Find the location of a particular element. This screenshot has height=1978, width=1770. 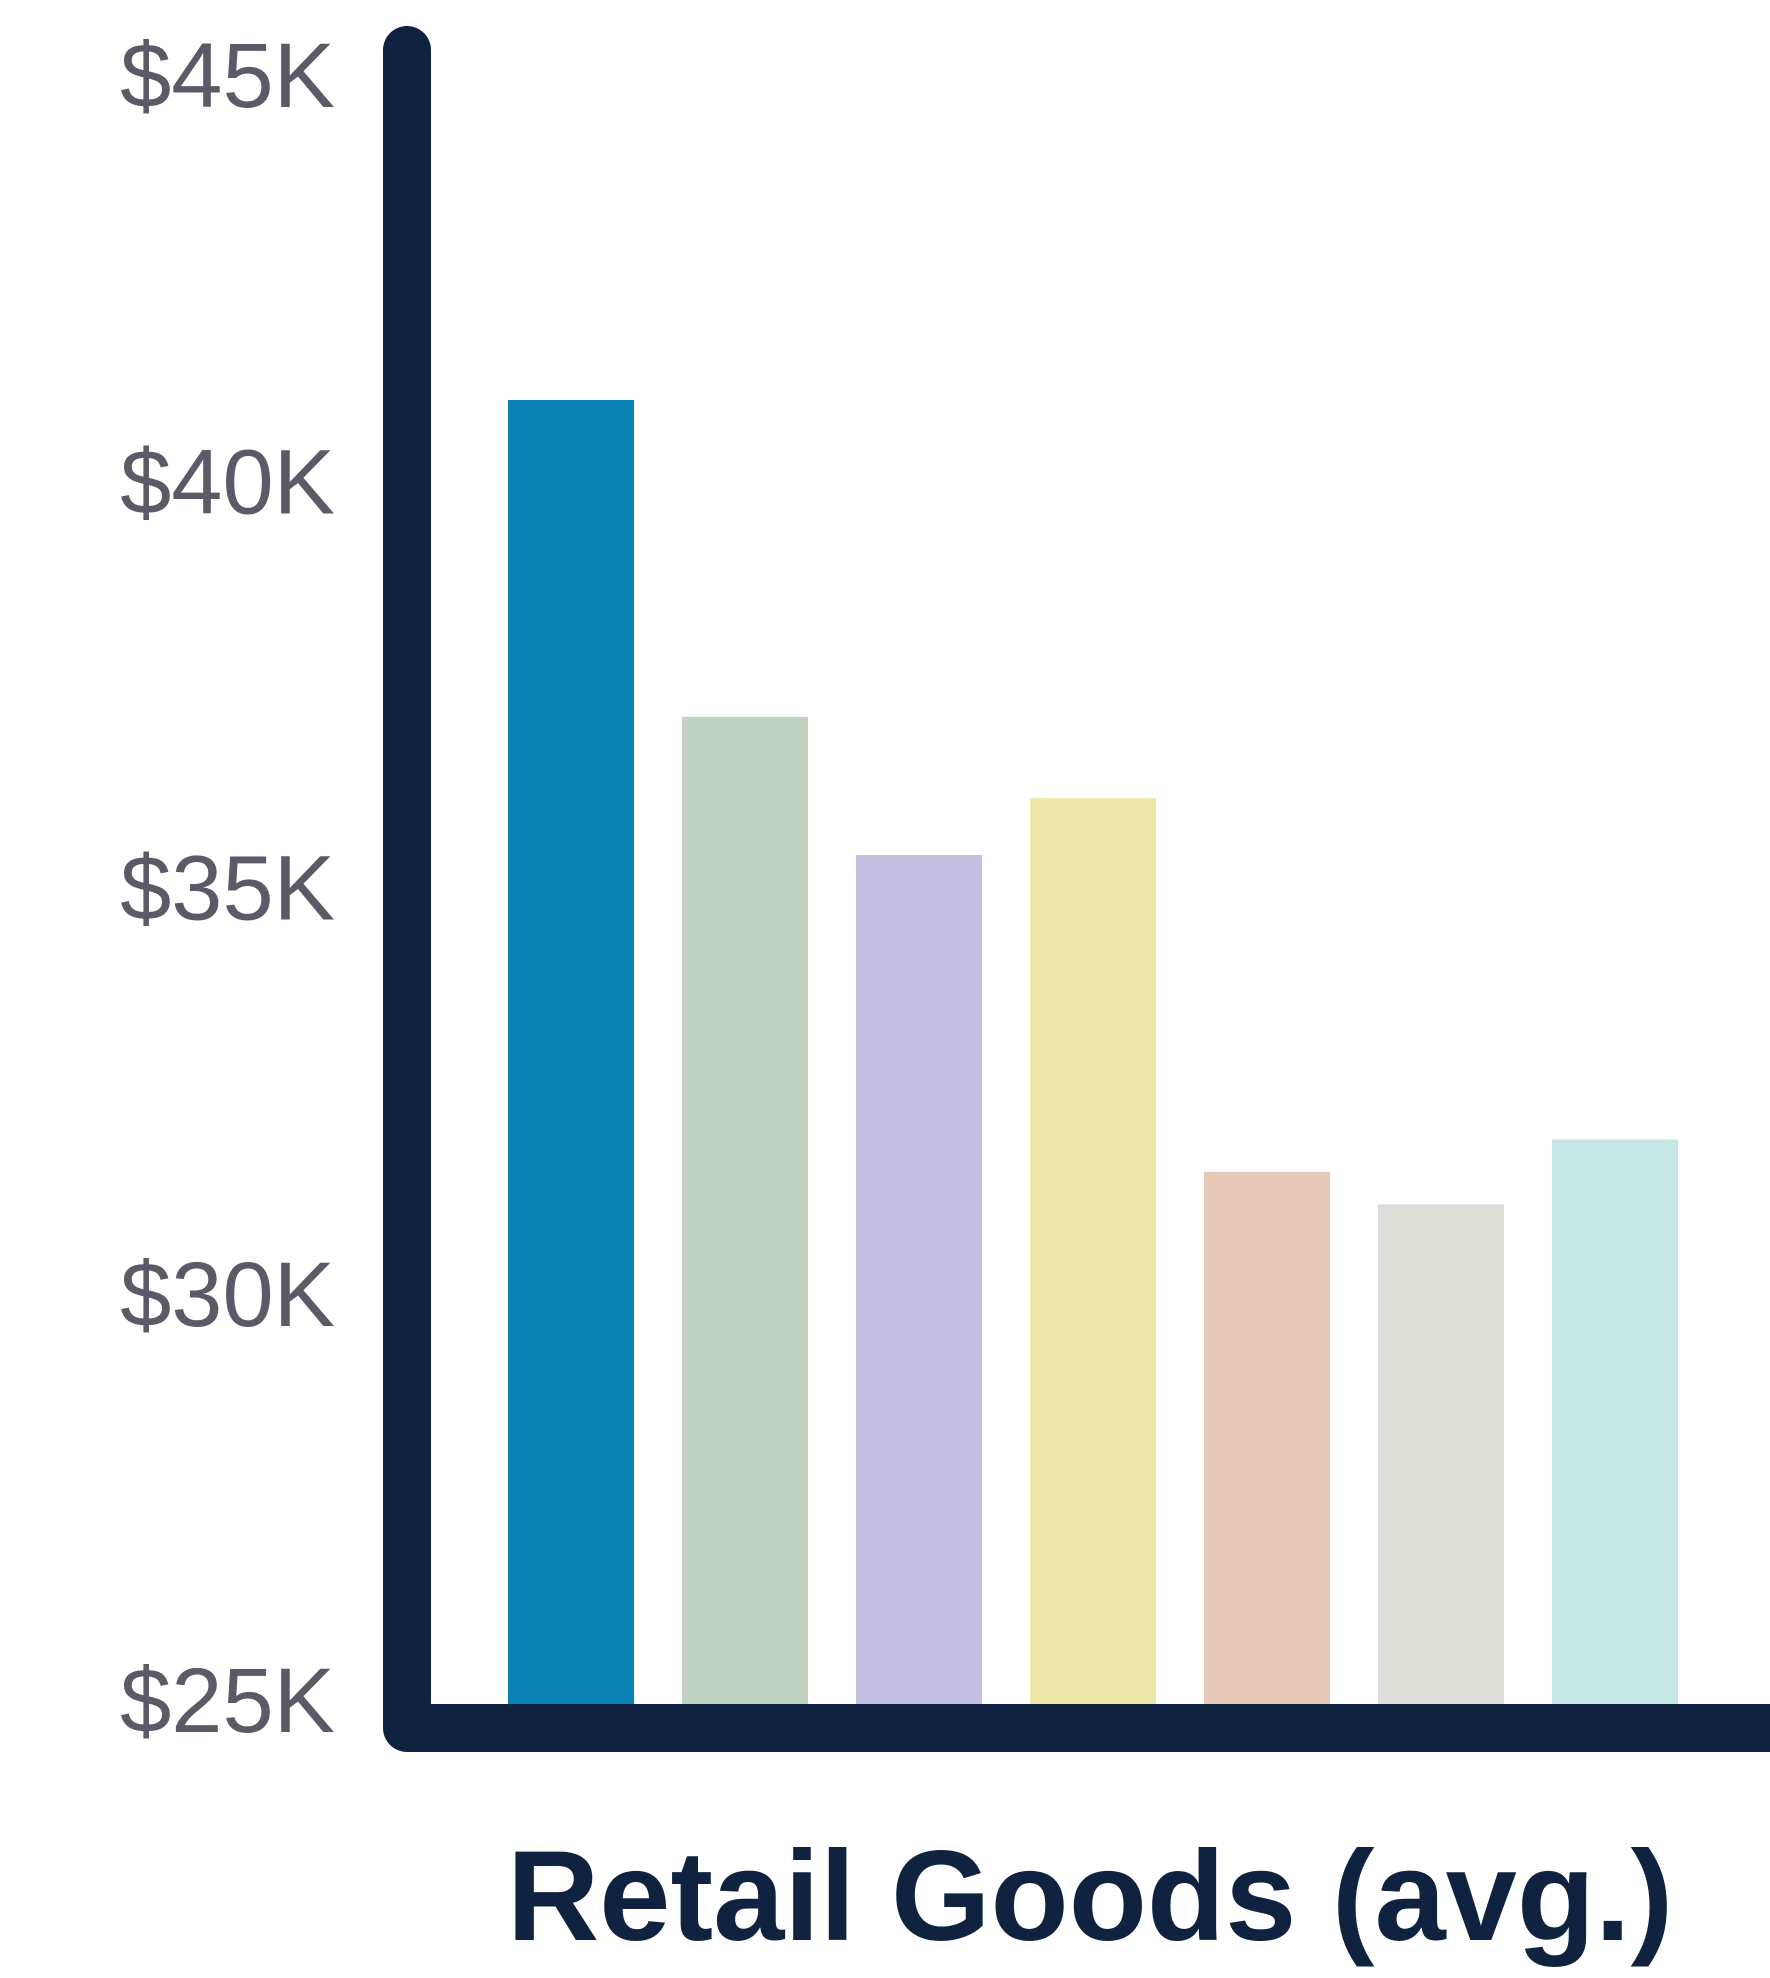

y-tick-label: $40K is located at coordinates (227, 482).